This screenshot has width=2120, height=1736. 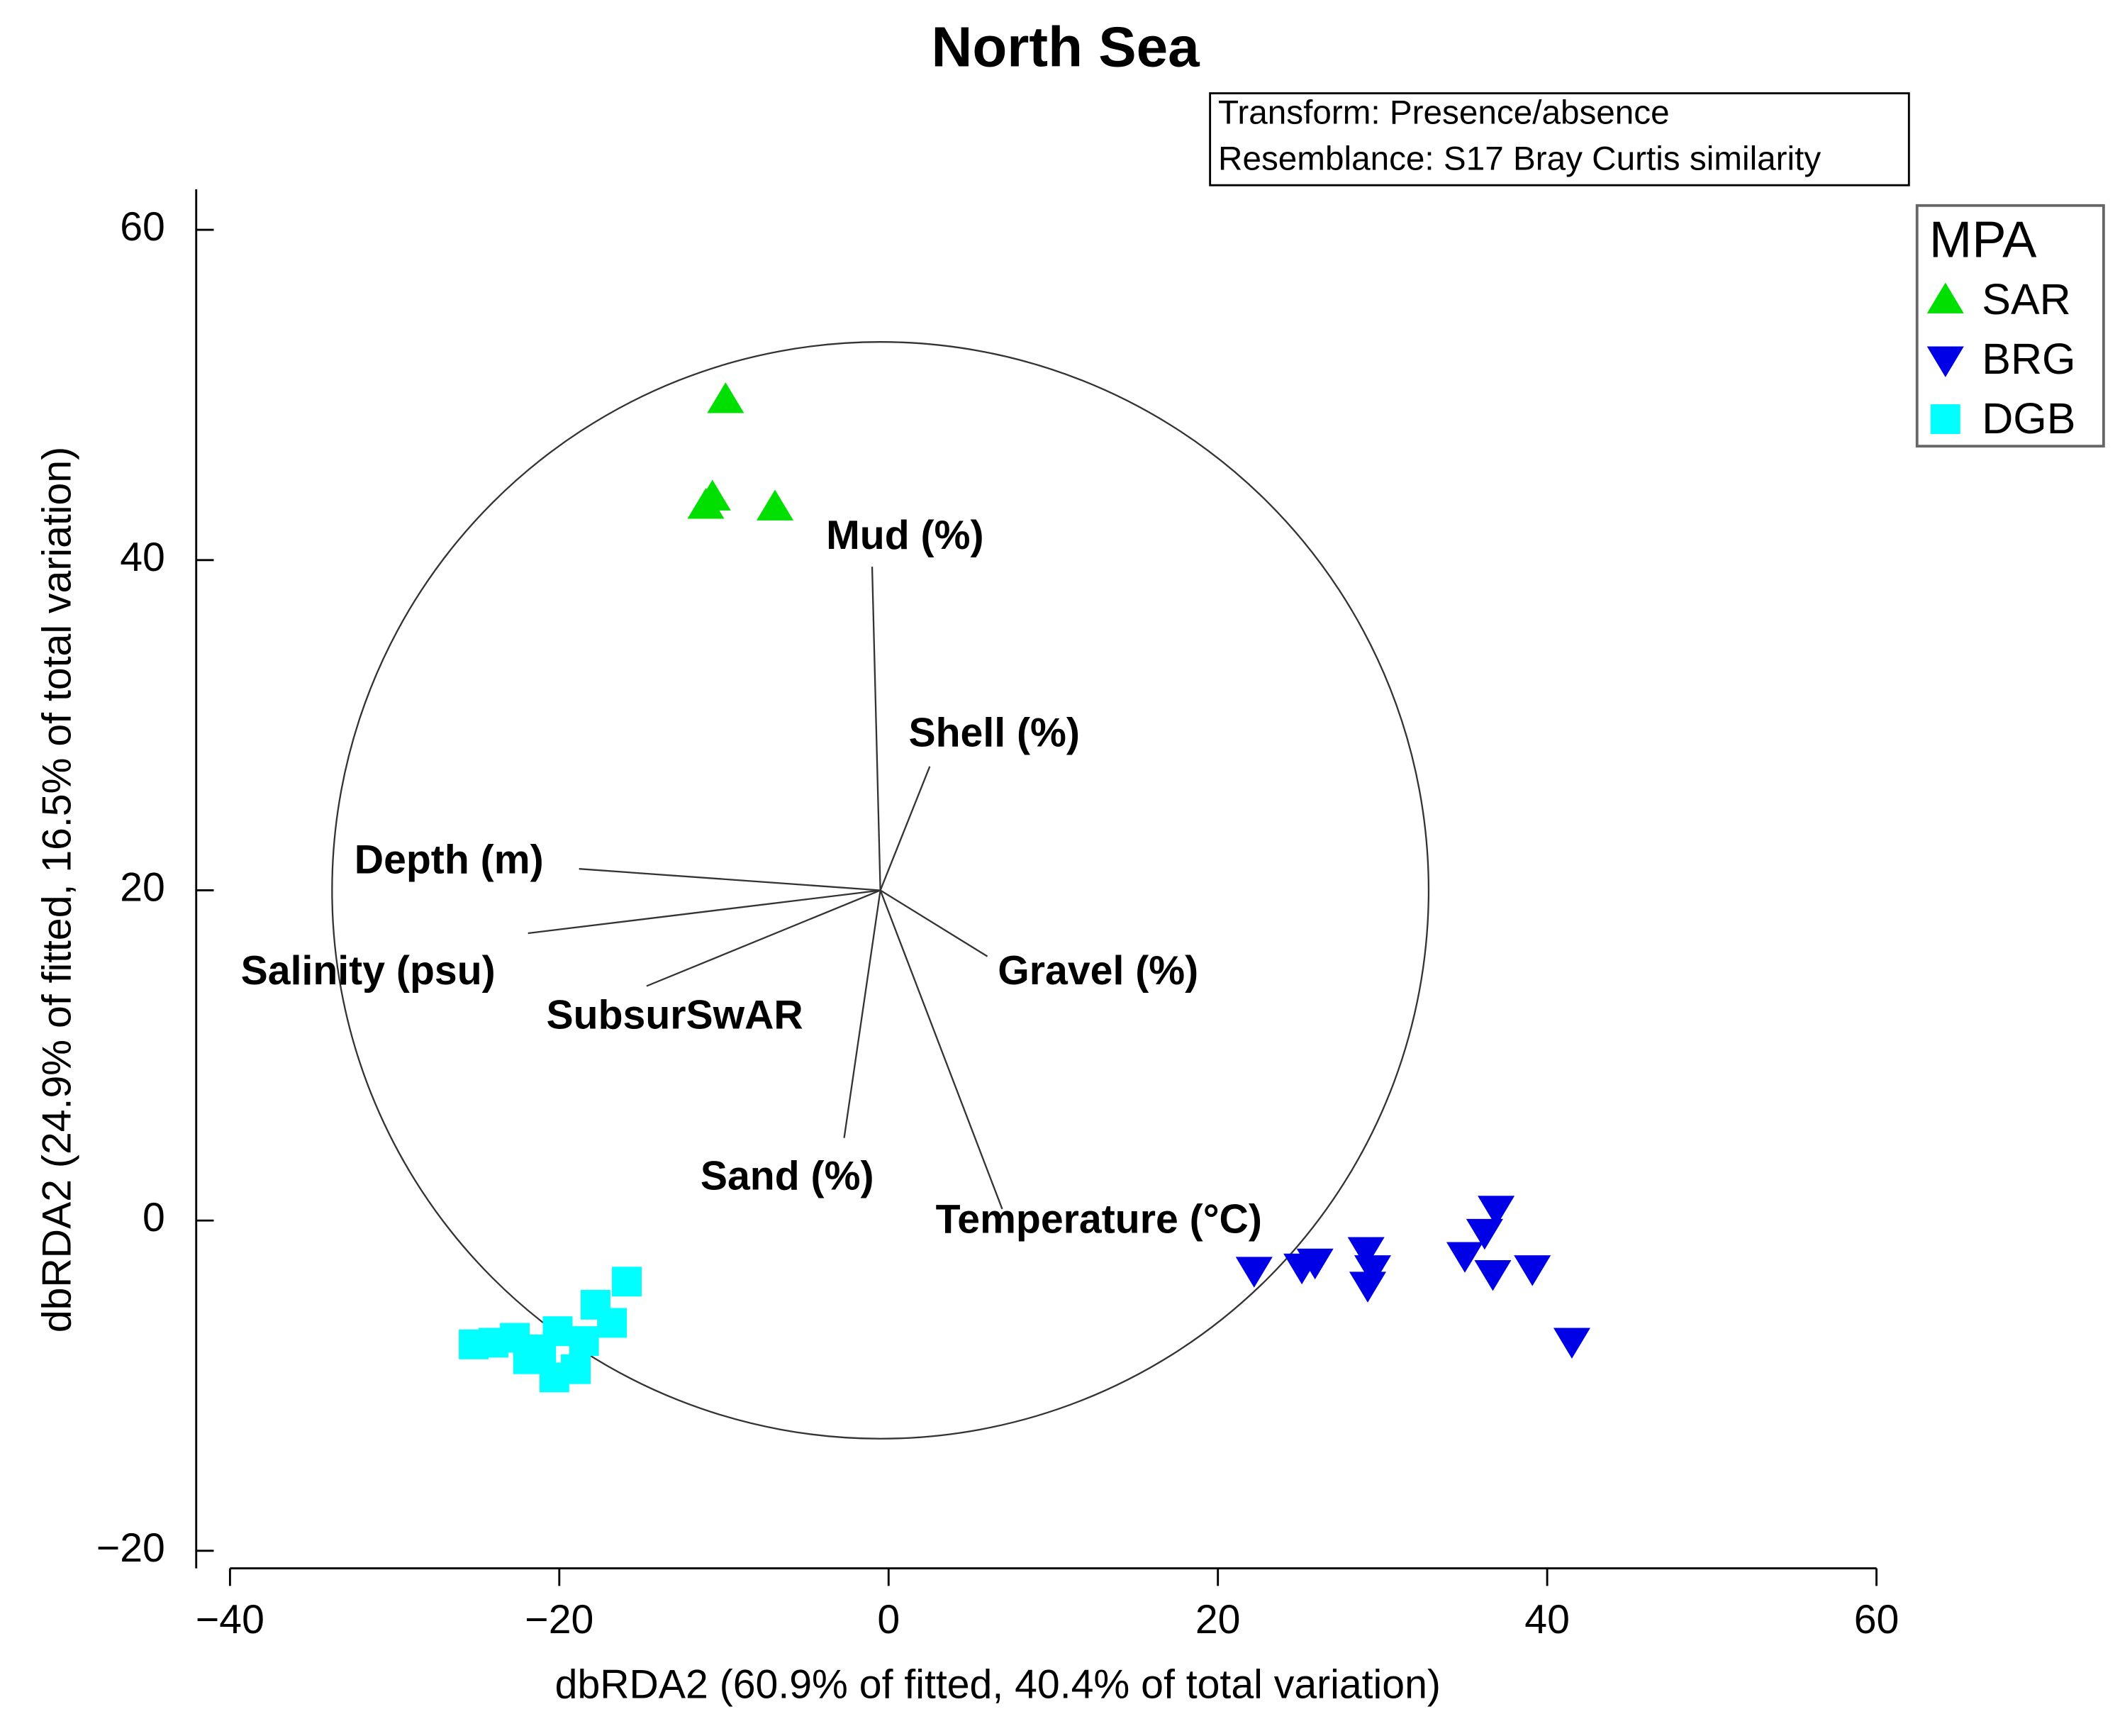 I want to click on x-tick-label: −40, so click(x=230, y=1619).